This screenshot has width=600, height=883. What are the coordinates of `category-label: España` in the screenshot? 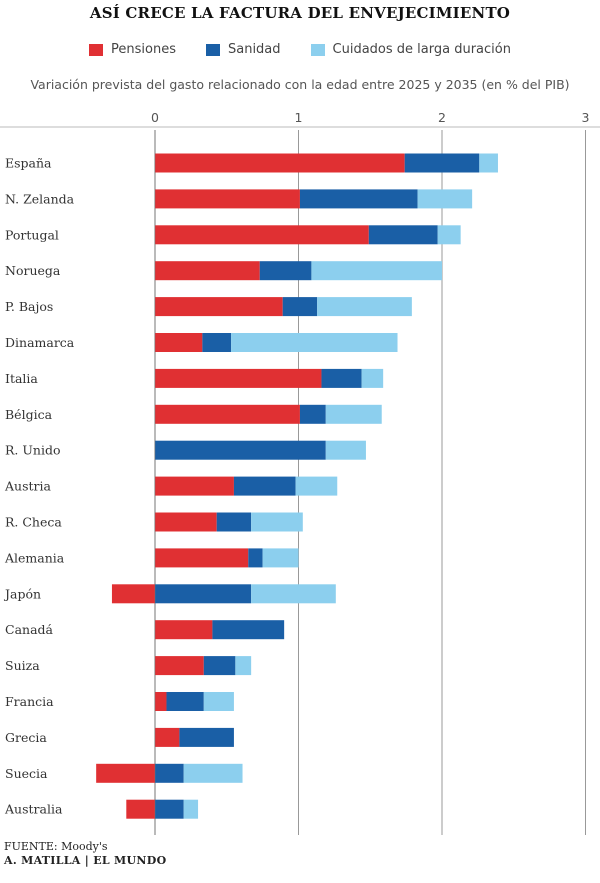 It's located at (28, 163).